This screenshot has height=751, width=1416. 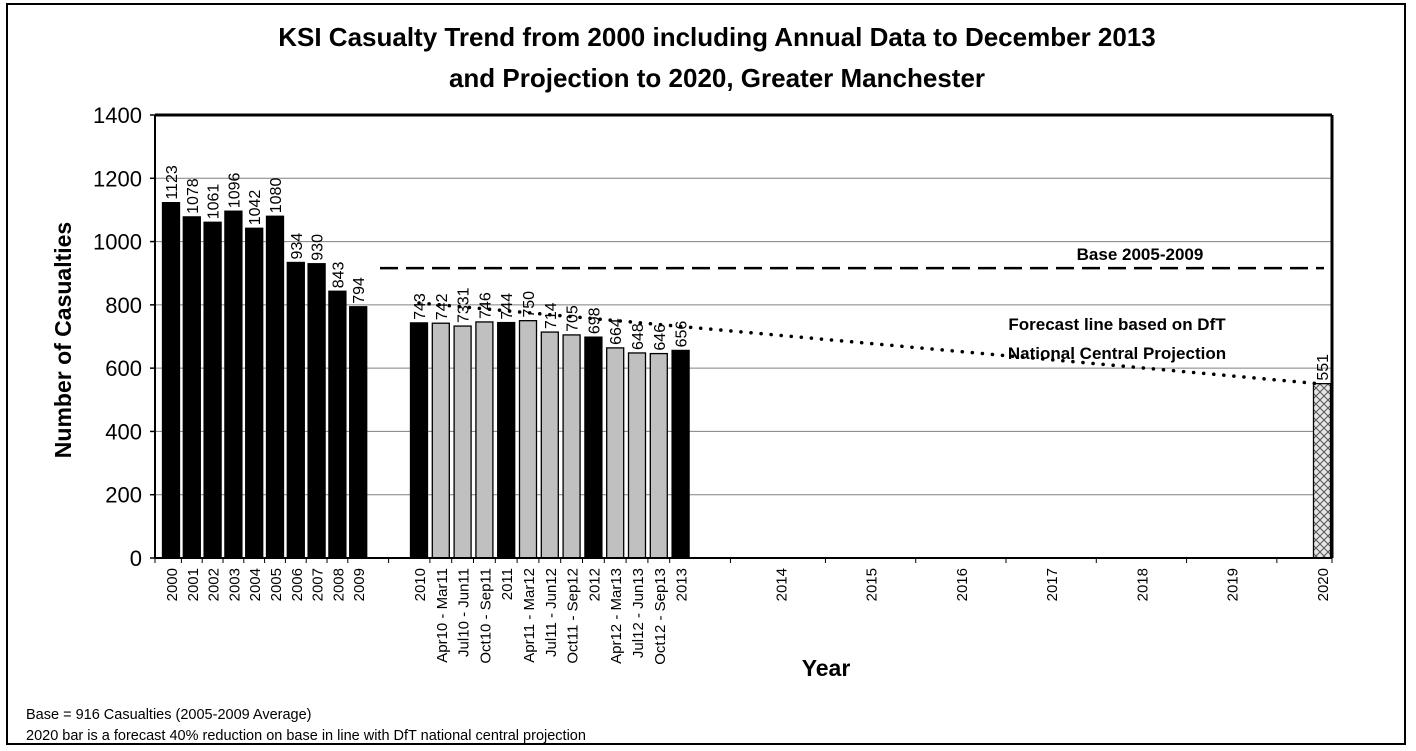 I want to click on x-tick-label: Jul11 - Jun12, so click(x=551, y=612).